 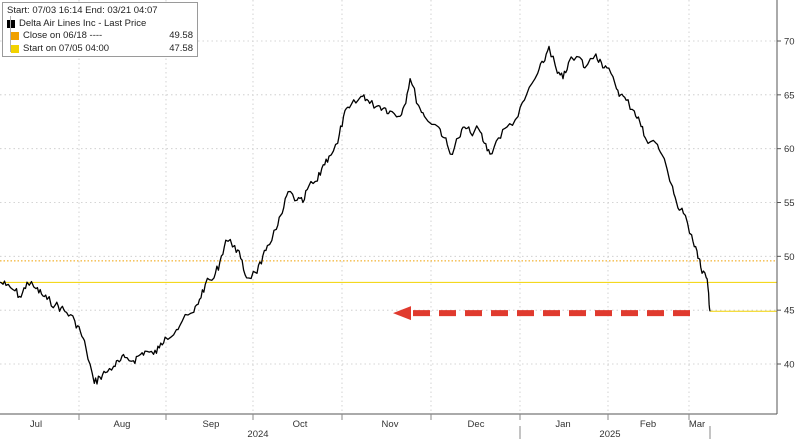 I want to click on x-axis-ticks: Jul Aug Sep Oct Nov Dec Jan Feb Mar 2024 2025, so click(x=370, y=426).